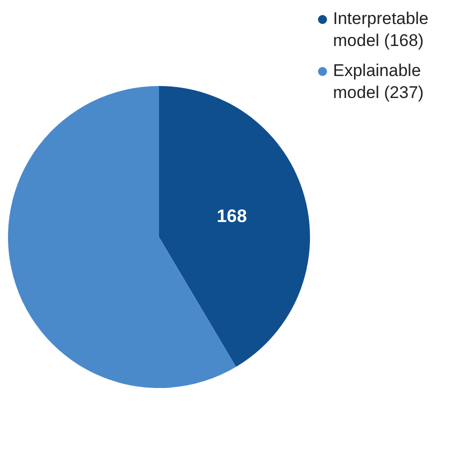 The width and height of the screenshot is (474, 474). Describe the element at coordinates (381, 30) in the screenshot. I see `legend-label: Interpretable model (168)` at that location.